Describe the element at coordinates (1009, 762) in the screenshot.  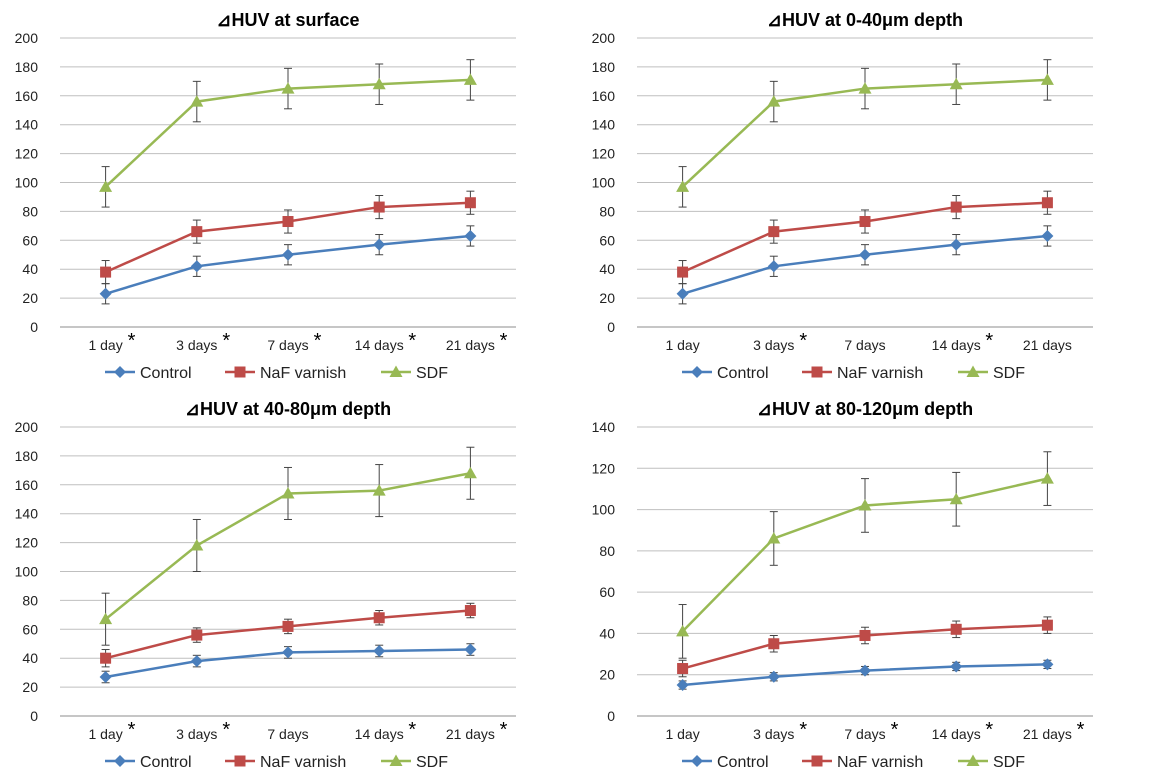
I see `legend-label: SDF` at that location.